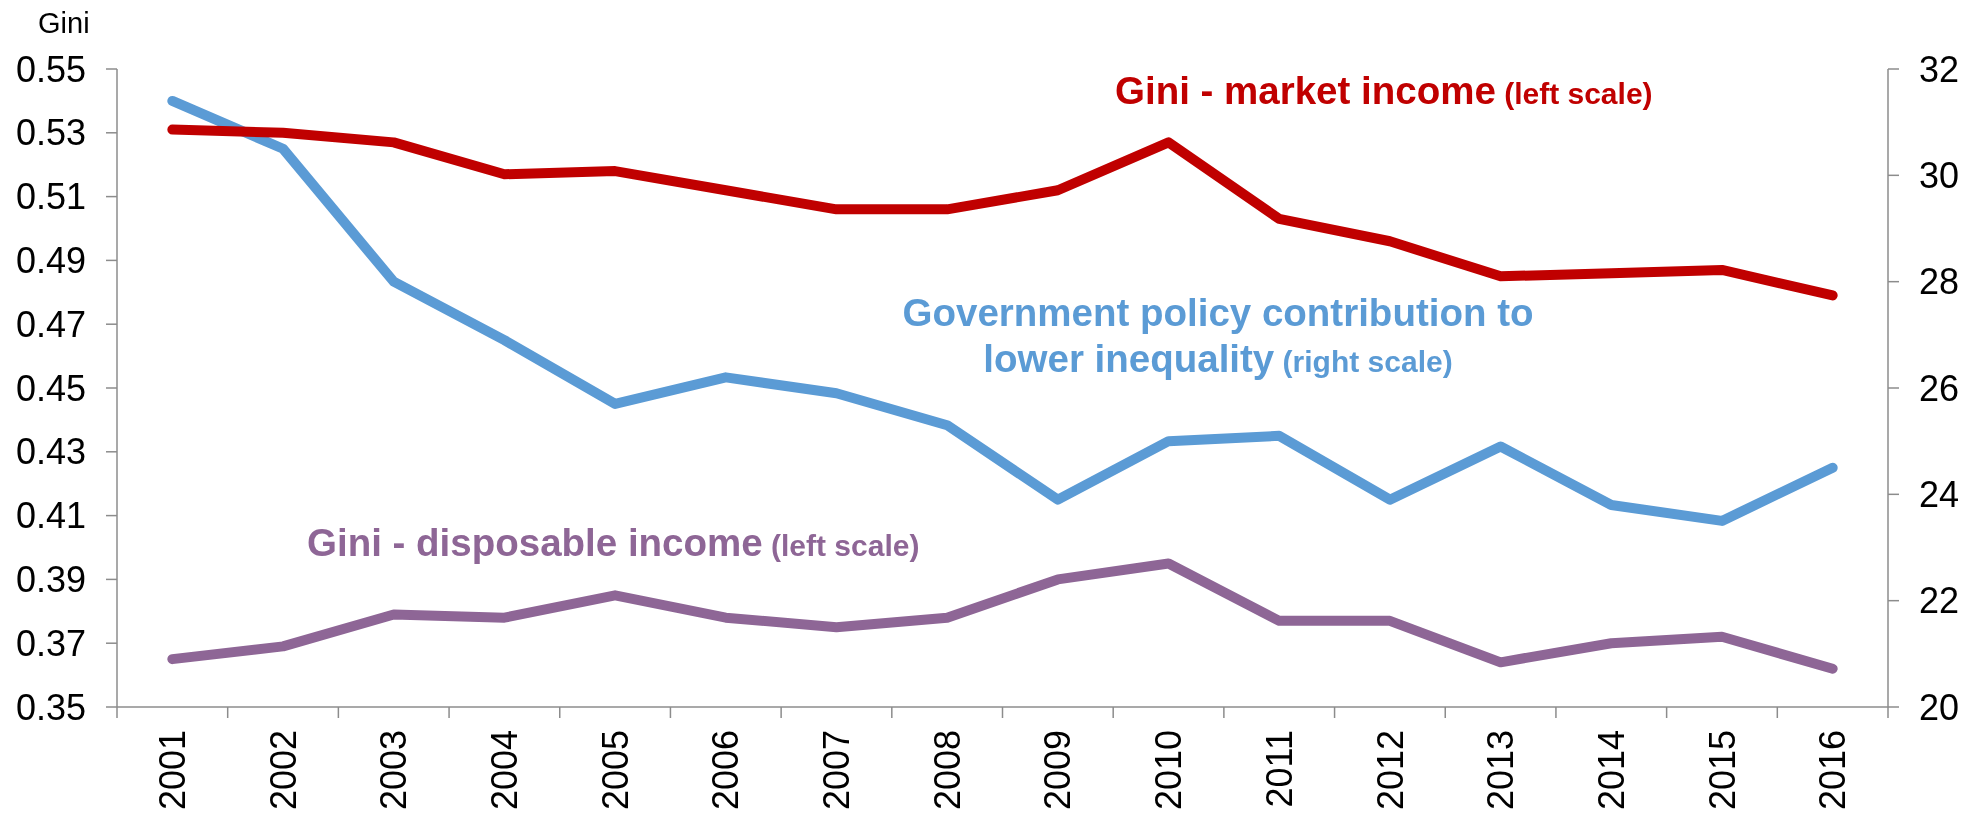 The width and height of the screenshot is (1982, 814). I want to click on y-tick-label: 0.43, so click(50, 452).